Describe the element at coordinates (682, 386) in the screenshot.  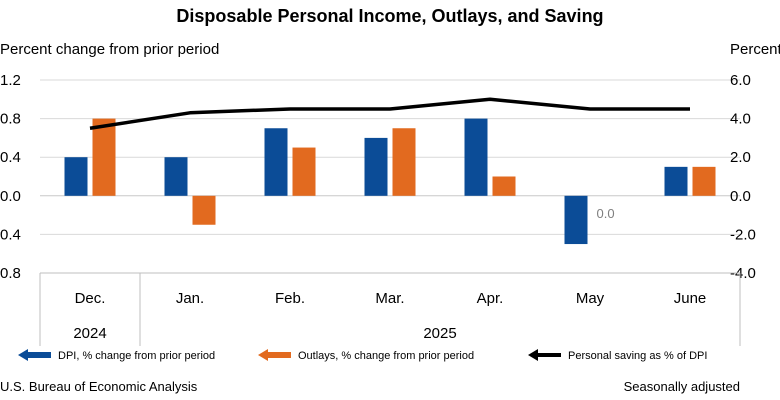
I see `seasonal-note: Seasonally adjusted` at that location.